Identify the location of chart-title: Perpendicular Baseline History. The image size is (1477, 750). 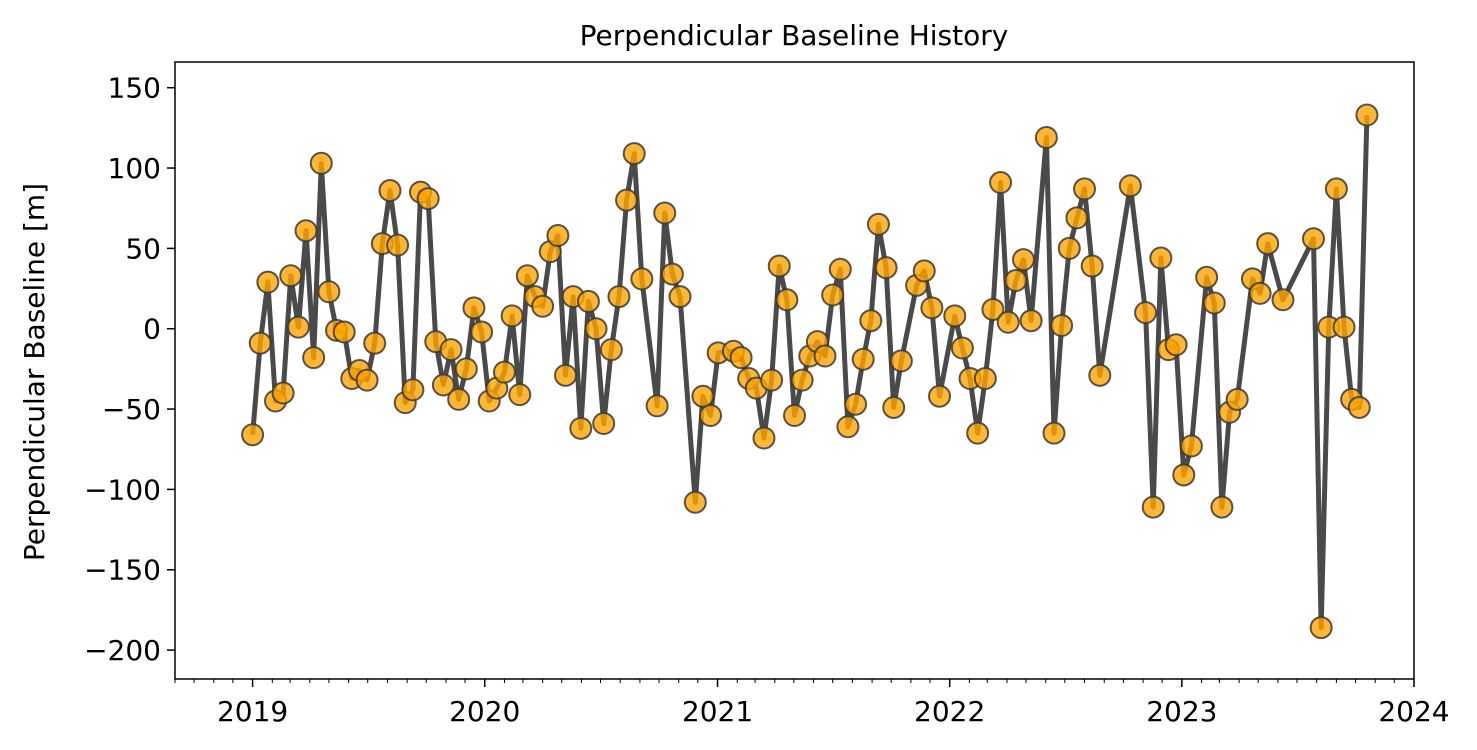
(794, 35).